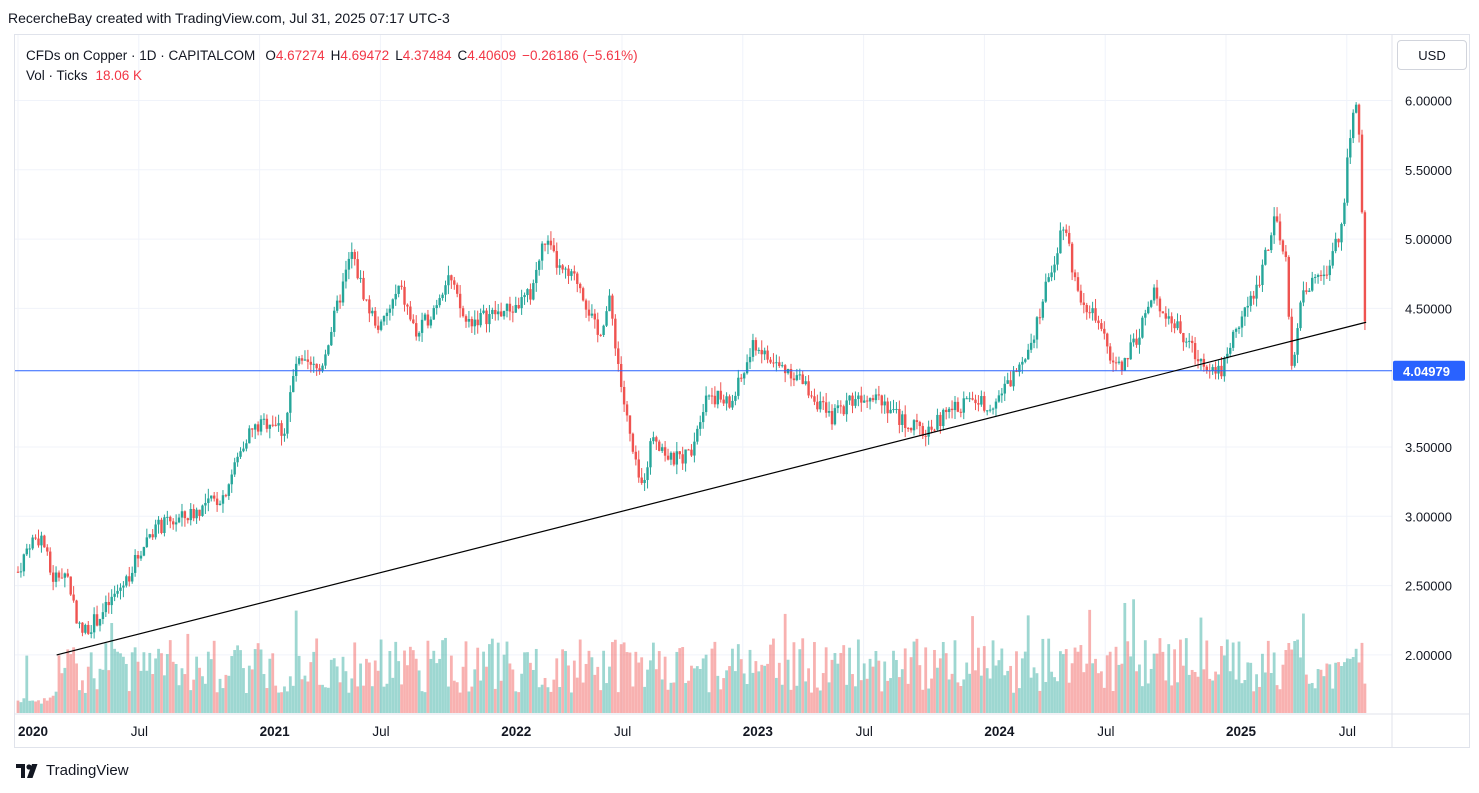  I want to click on legend-open-label: O, so click(270, 55).